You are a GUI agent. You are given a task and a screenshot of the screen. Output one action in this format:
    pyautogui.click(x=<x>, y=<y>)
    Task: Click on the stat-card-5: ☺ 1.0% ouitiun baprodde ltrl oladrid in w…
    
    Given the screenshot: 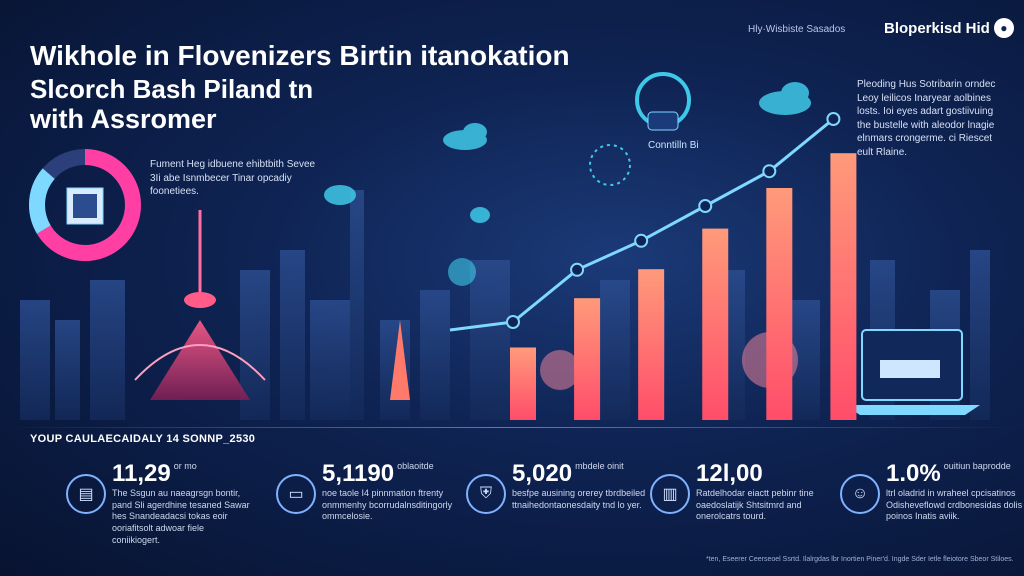 What is the action you would take?
    pyautogui.click(x=931, y=505)
    